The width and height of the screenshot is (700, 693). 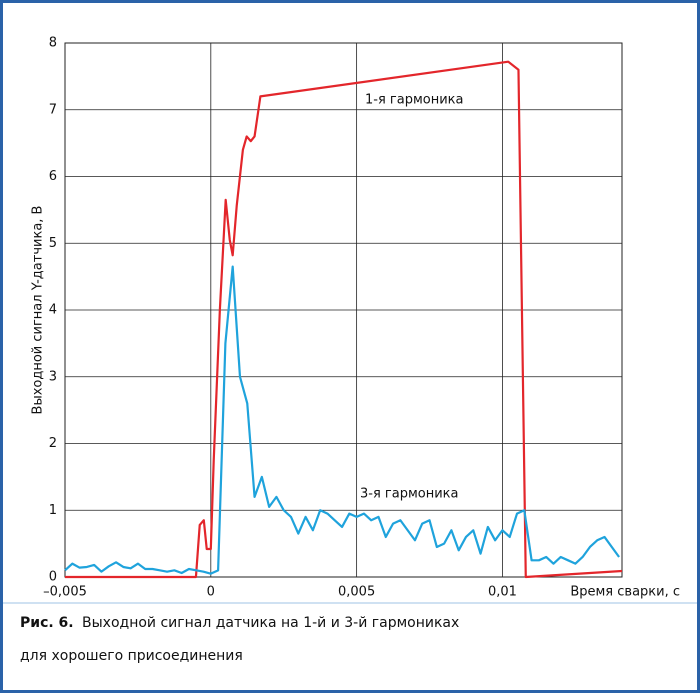 I want to click on y-axis-label: Выходной сигнал Y-датчика, В, so click(x=38, y=310).